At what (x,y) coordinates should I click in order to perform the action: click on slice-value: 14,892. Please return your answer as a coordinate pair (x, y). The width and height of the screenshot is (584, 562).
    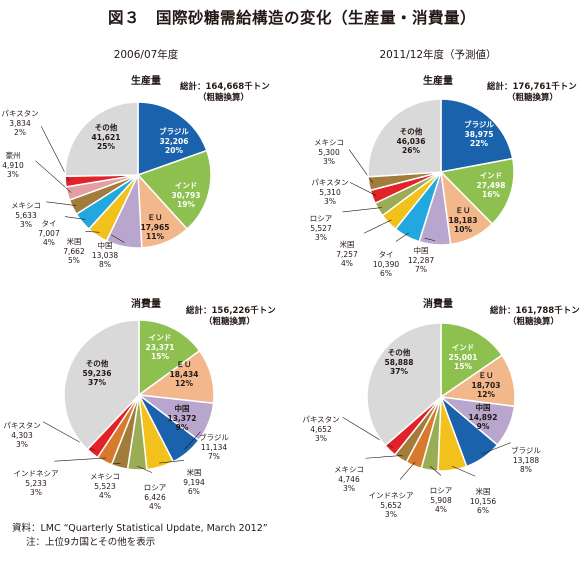
    Looking at the image, I should click on (483, 417).